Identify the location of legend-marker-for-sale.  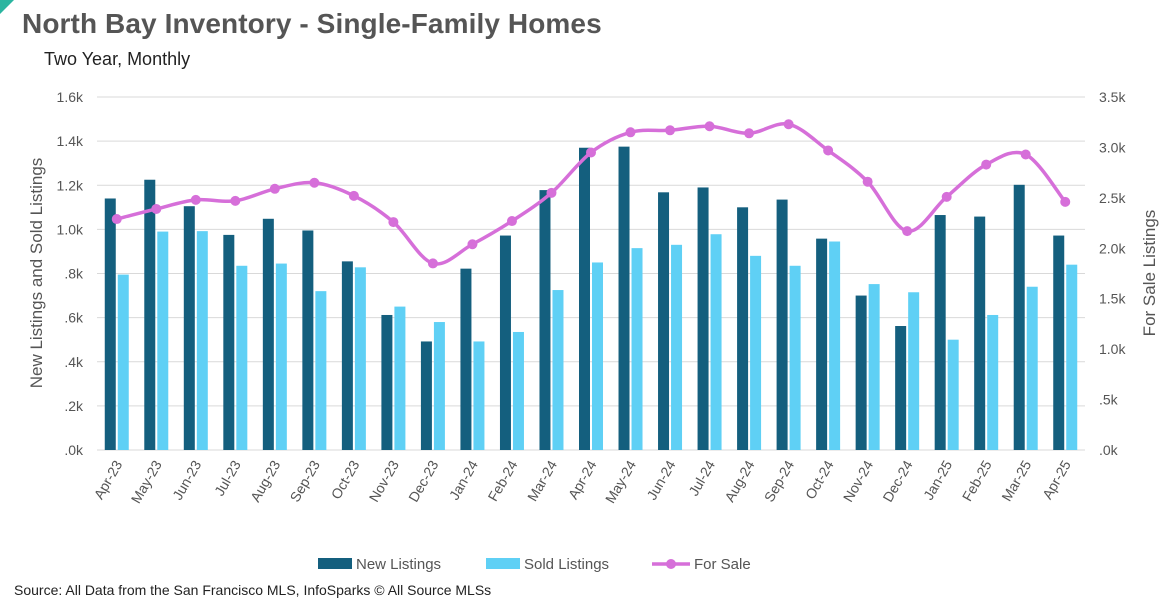
(671, 564).